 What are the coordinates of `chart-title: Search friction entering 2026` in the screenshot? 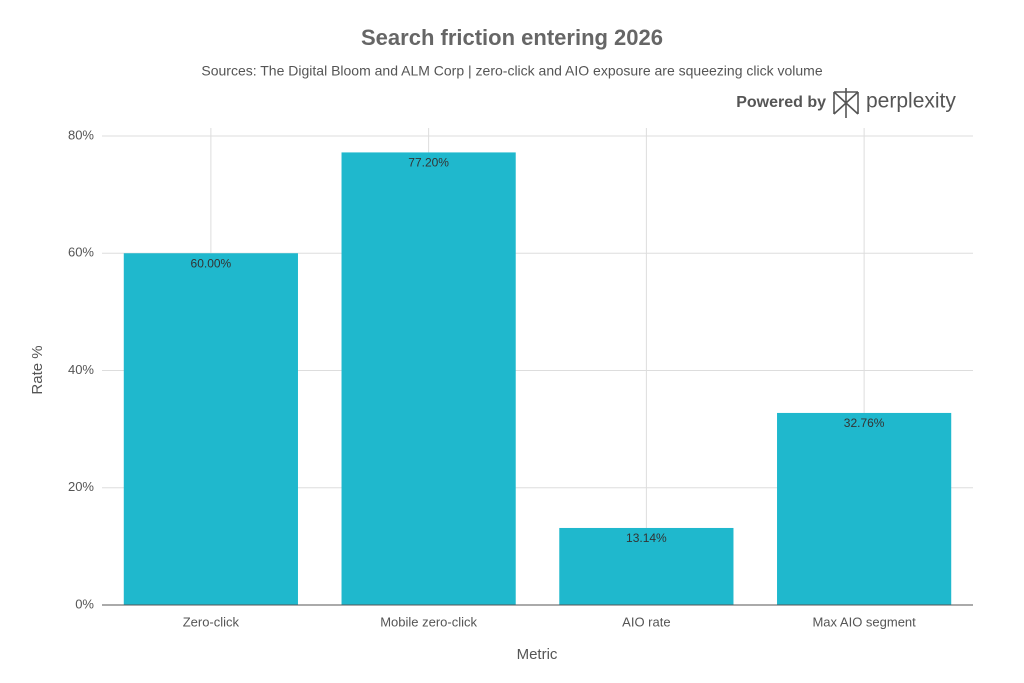 It's located at (512, 37).